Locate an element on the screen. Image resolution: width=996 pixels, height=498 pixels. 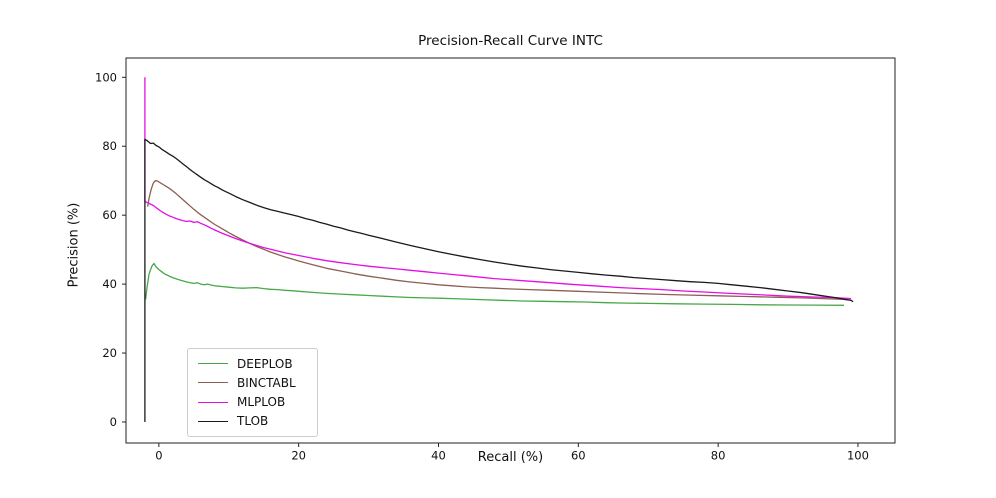
legend-label: DEEPLOB is located at coordinates (265, 363).